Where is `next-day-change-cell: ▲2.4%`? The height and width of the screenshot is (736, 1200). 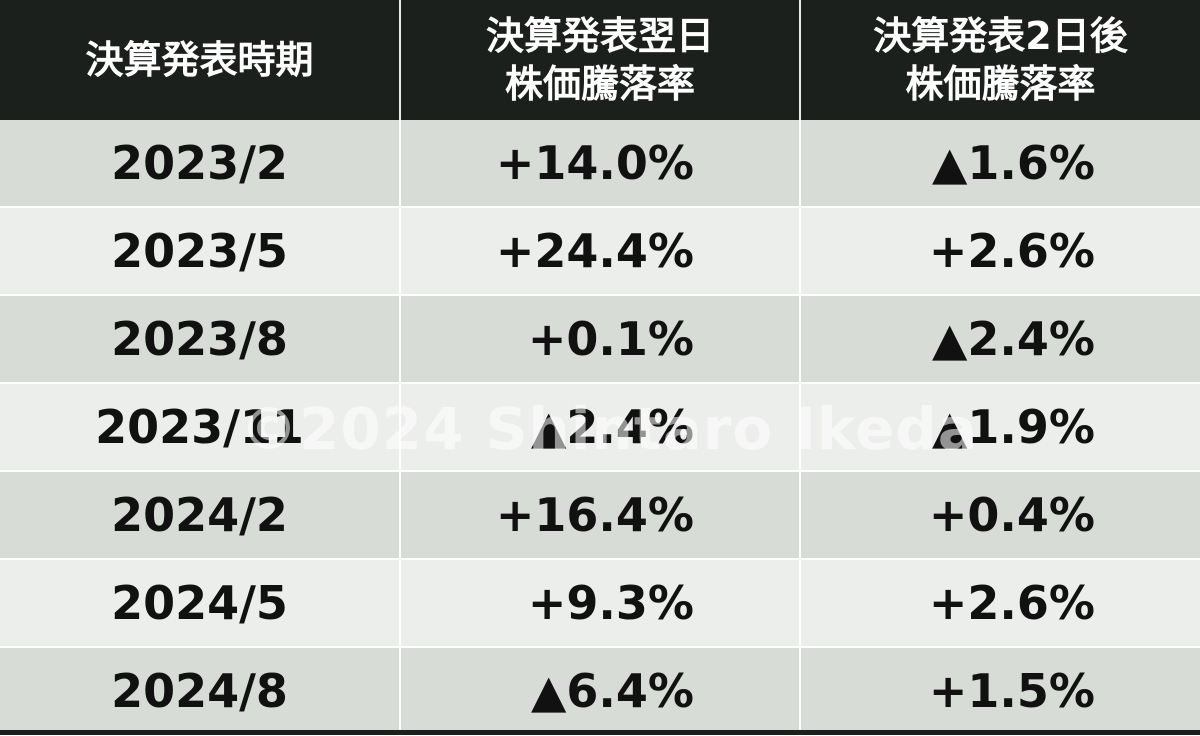 next-day-change-cell: ▲2.4% is located at coordinates (600, 427).